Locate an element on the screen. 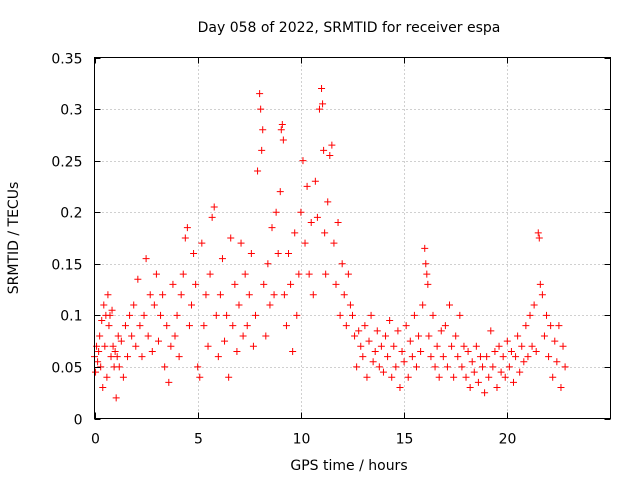  x-tick-label: 5 is located at coordinates (198, 440).